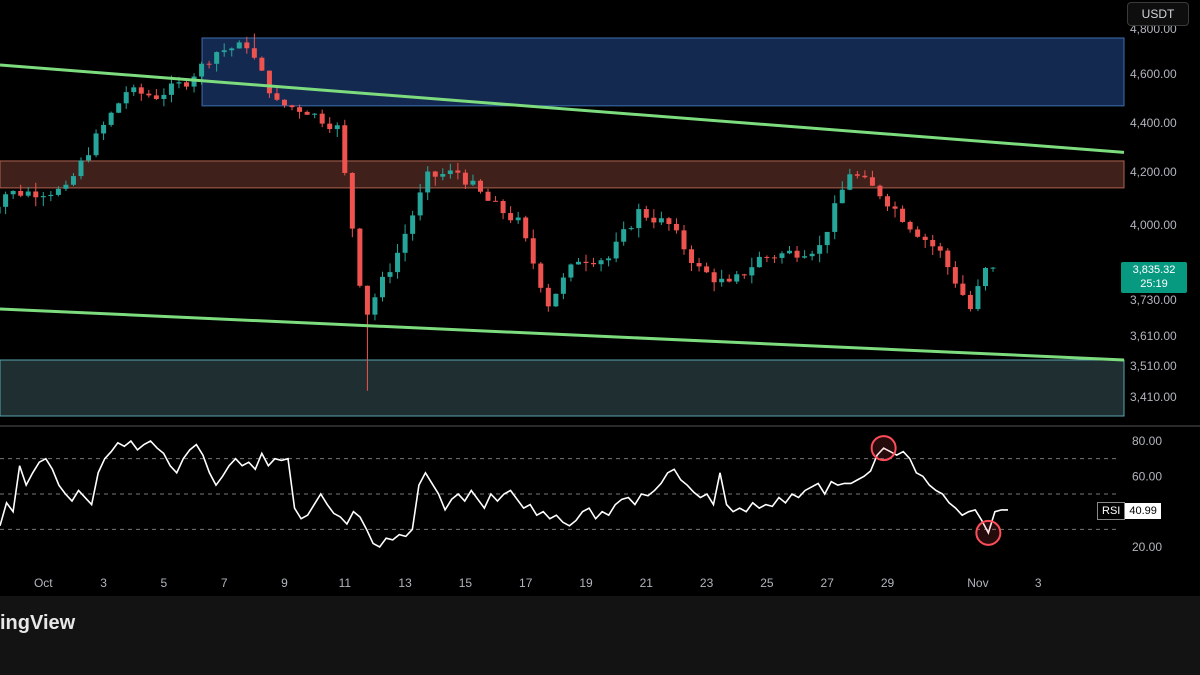  What do you see at coordinates (1158, 14) in the screenshot?
I see `currency-selector: USDT` at bounding box center [1158, 14].